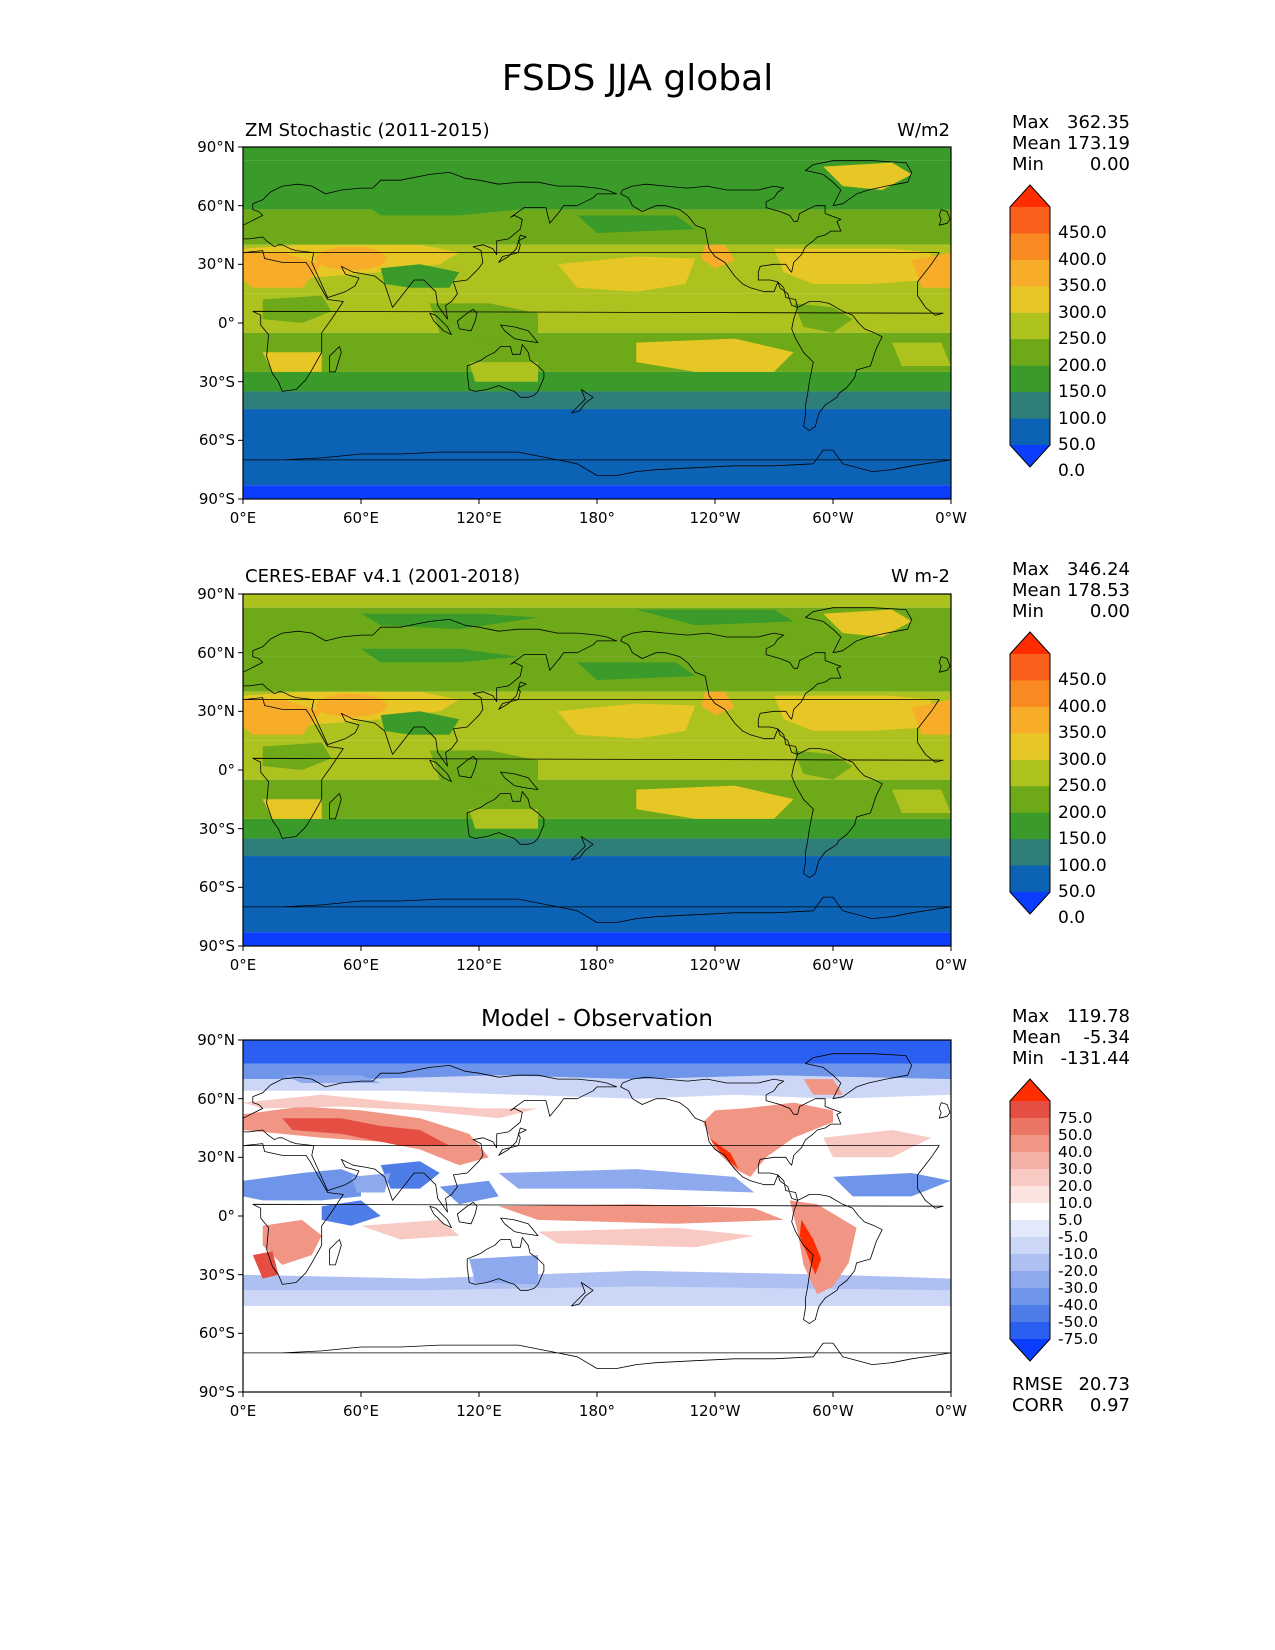 The height and width of the screenshot is (1650, 1275). I want to click on panel-title-left: ZM Stochastic (2011-2015), so click(367, 130).